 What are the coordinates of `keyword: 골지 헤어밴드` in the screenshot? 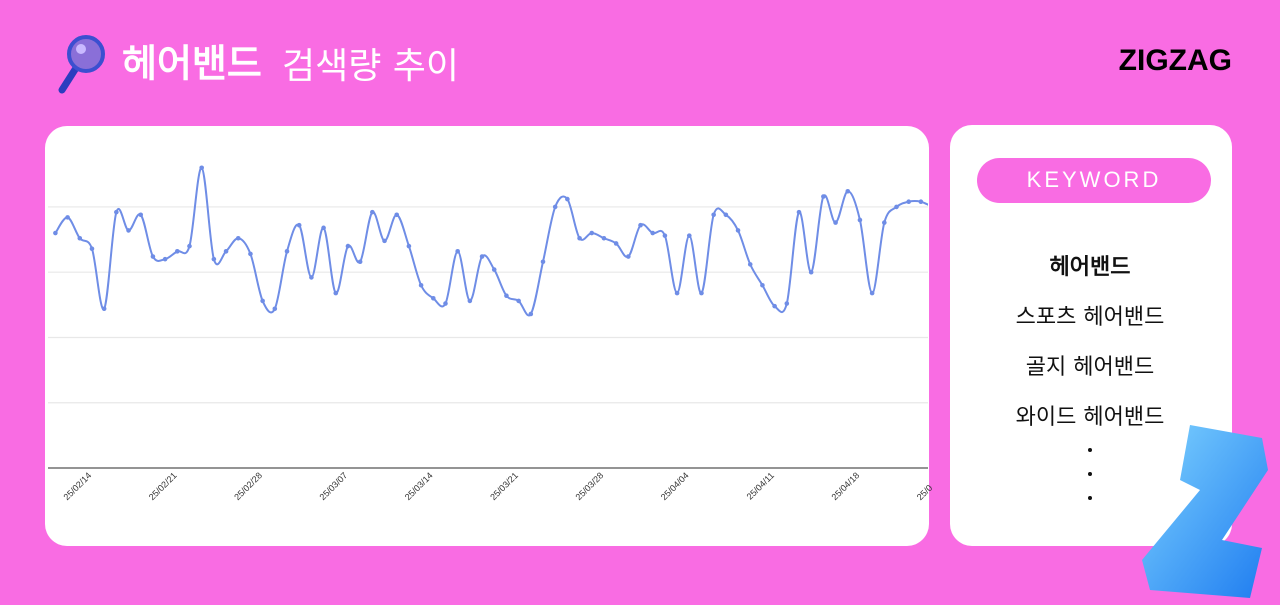 It's located at (1090, 367).